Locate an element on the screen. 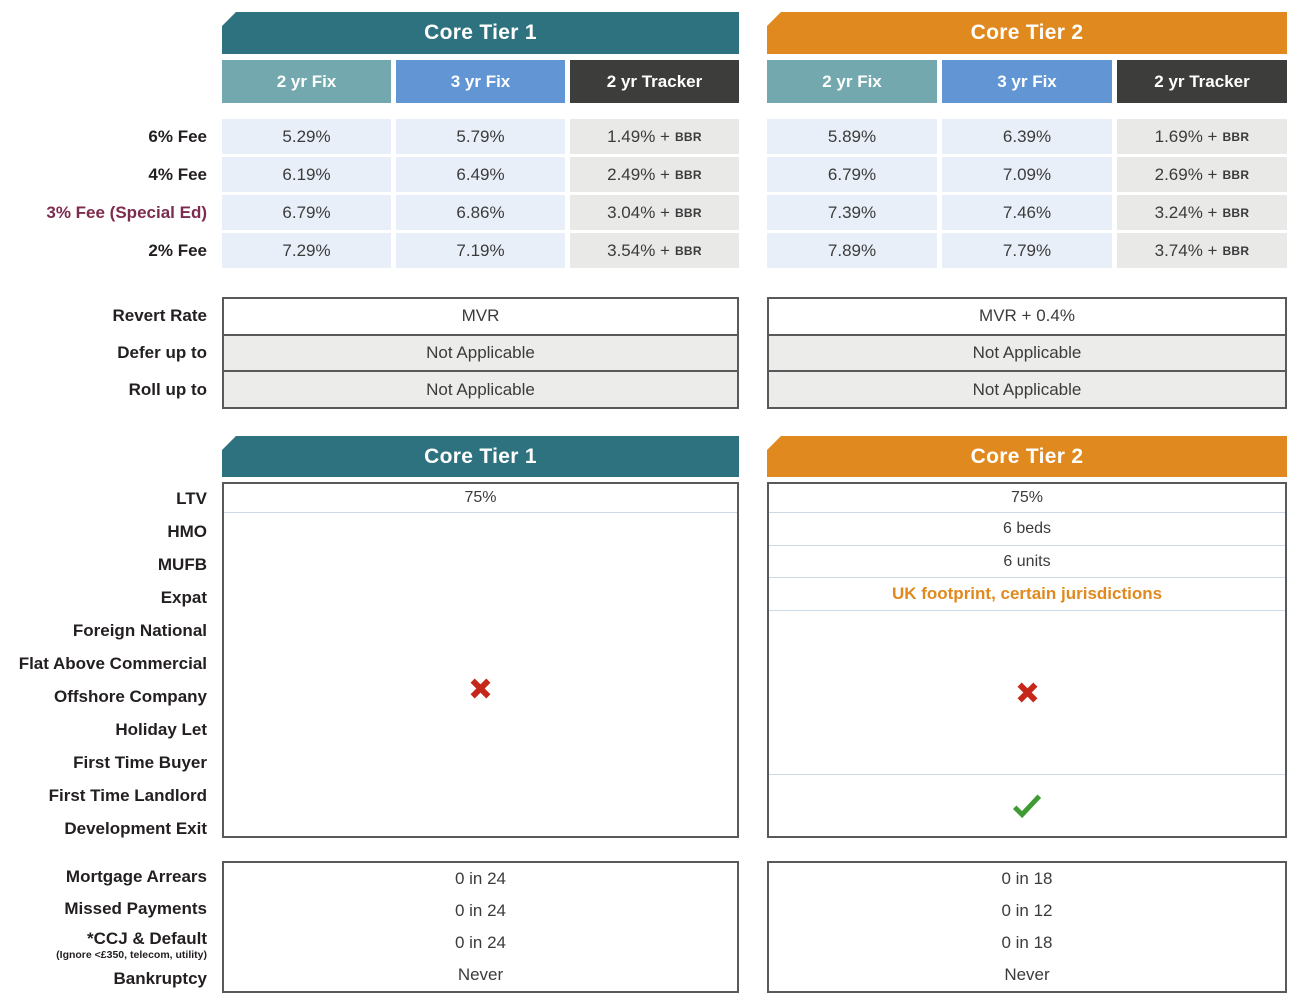 The image size is (1300, 1007). rate-row: 5.89% 6.39% 1.69% + BBR is located at coordinates (1027, 136).